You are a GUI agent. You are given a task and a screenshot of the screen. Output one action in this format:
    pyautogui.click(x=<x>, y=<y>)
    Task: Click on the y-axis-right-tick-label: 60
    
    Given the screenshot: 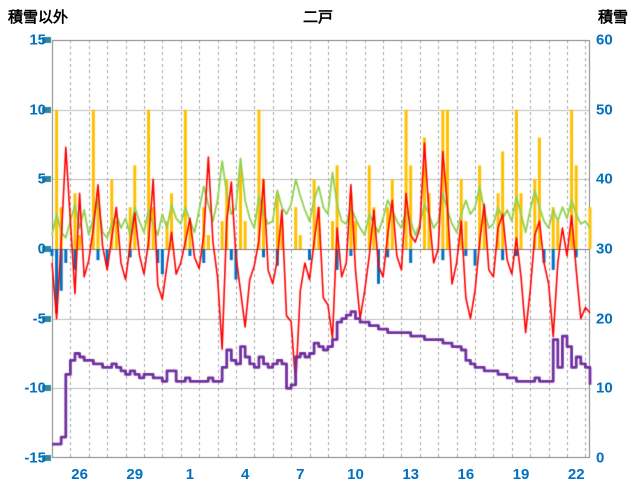 What is the action you would take?
    pyautogui.click(x=604, y=40)
    